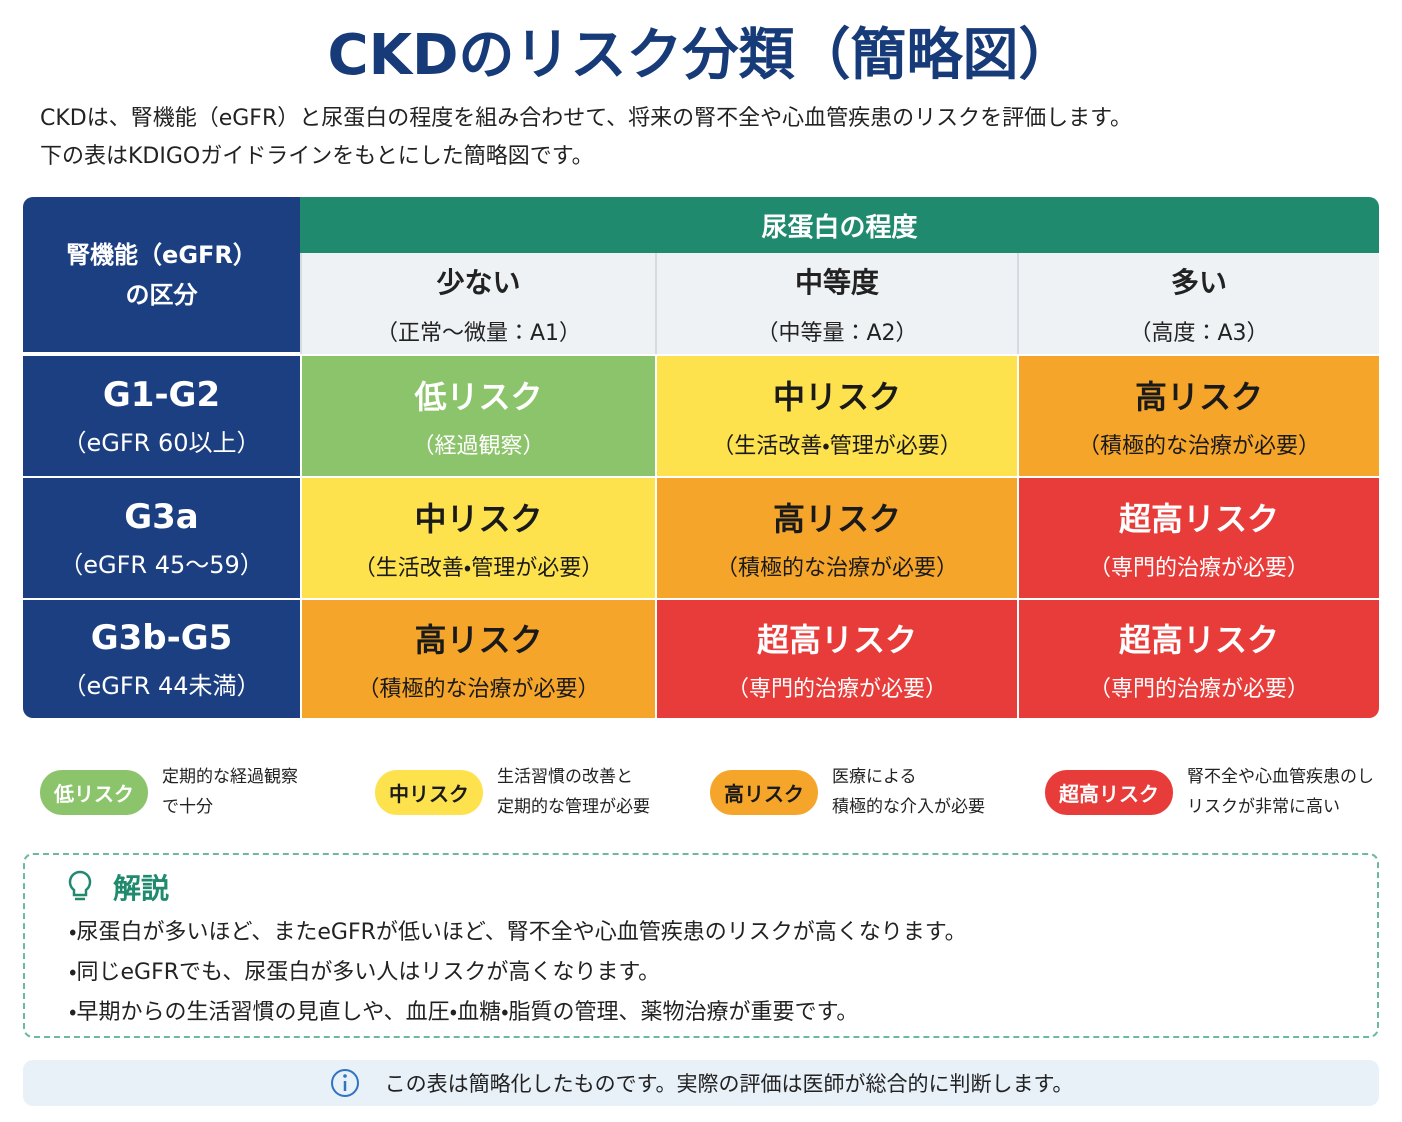 The width and height of the screenshot is (1402, 1122). Describe the element at coordinates (478, 282) in the screenshot. I see `column-label: 少ない` at that location.